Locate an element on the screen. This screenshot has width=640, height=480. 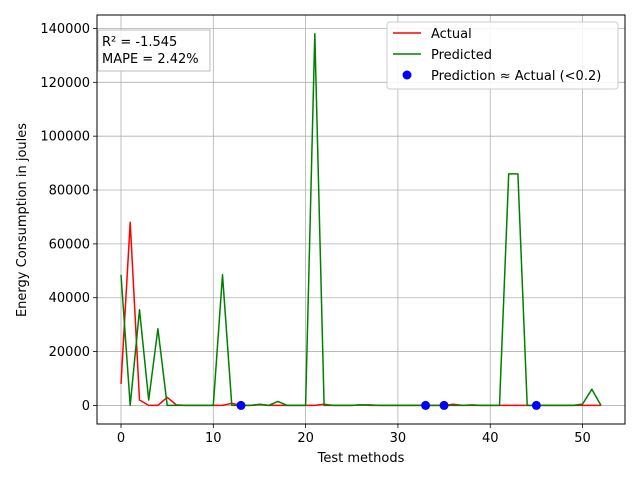
legend-label-match: Prediction ≈ Actual (<0.2) is located at coordinates (516, 76).